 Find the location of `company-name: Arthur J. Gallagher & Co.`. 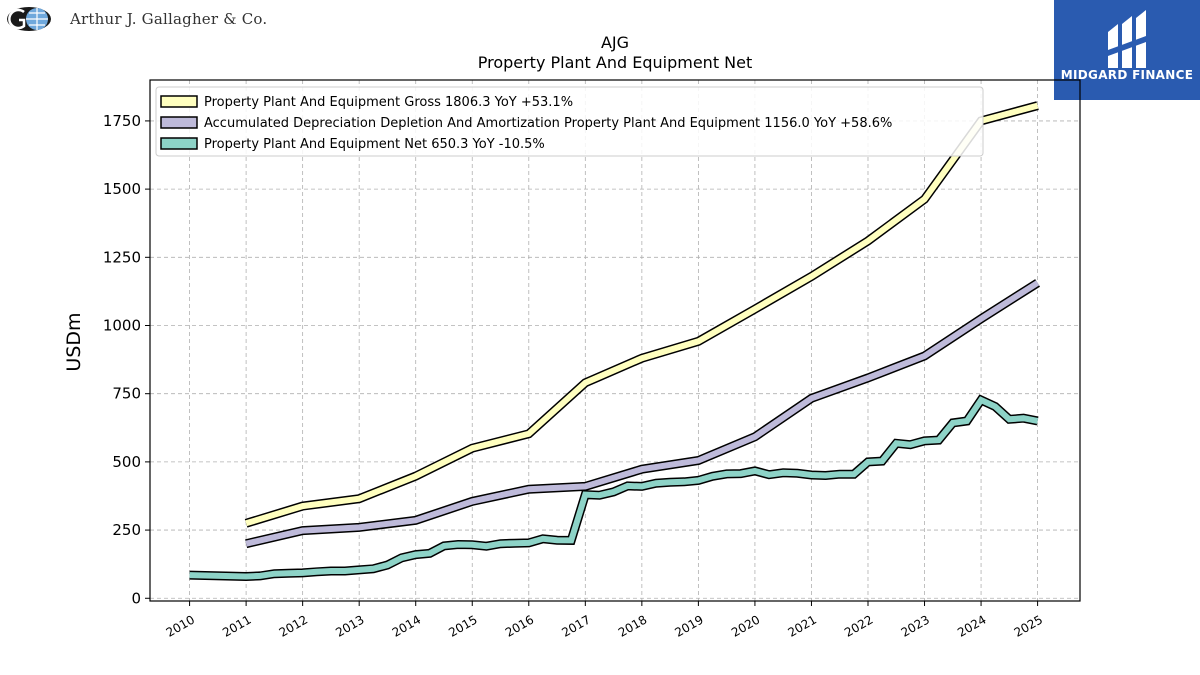

company-name: Arthur J. Gallagher & Co. is located at coordinates (169, 19).